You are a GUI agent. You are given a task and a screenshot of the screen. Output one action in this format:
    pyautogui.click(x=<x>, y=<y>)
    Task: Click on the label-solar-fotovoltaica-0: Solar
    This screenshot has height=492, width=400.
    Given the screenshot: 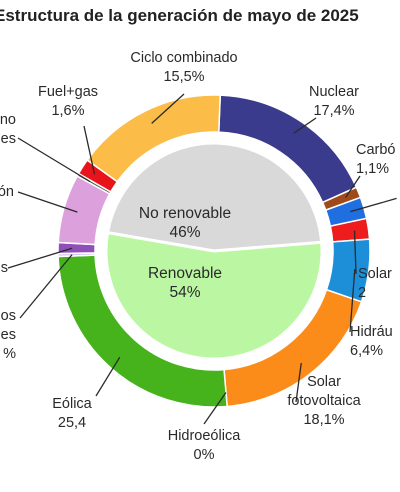 What is the action you would take?
    pyautogui.click(x=324, y=382)
    